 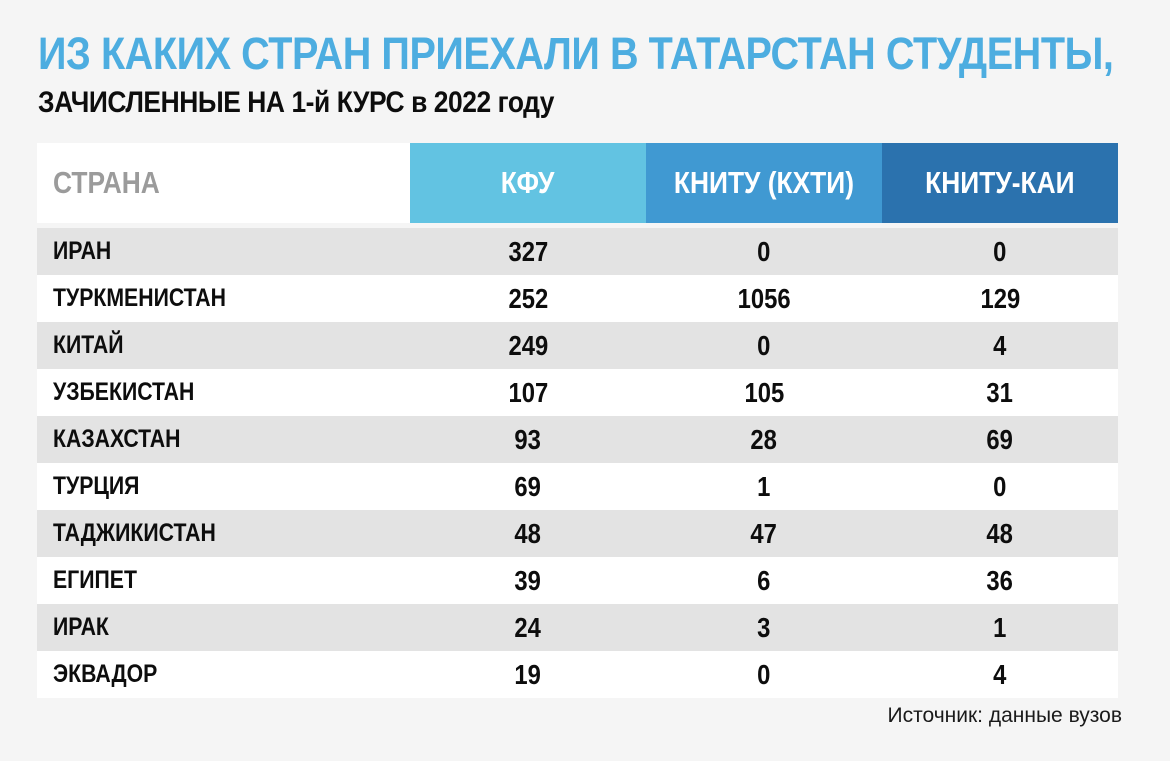 I want to click on value-label: 28, so click(x=764, y=439).